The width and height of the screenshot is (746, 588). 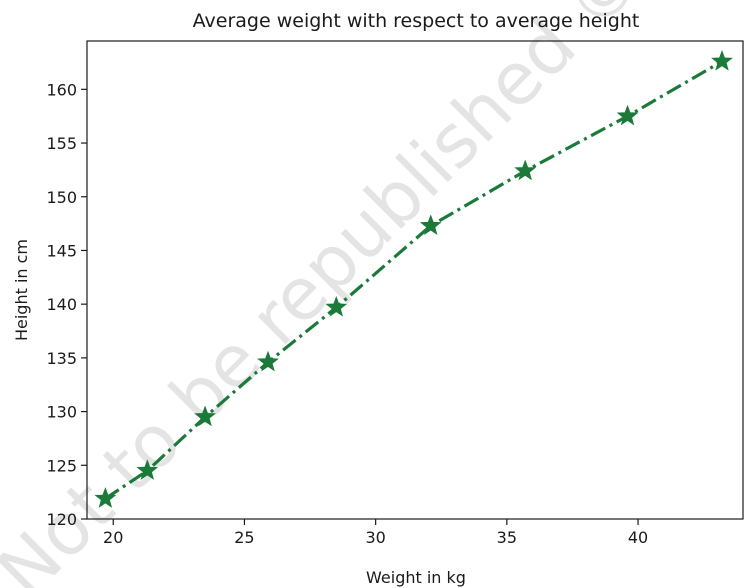 What do you see at coordinates (507, 537) in the screenshot?
I see `x-tick-label: 35` at bounding box center [507, 537].